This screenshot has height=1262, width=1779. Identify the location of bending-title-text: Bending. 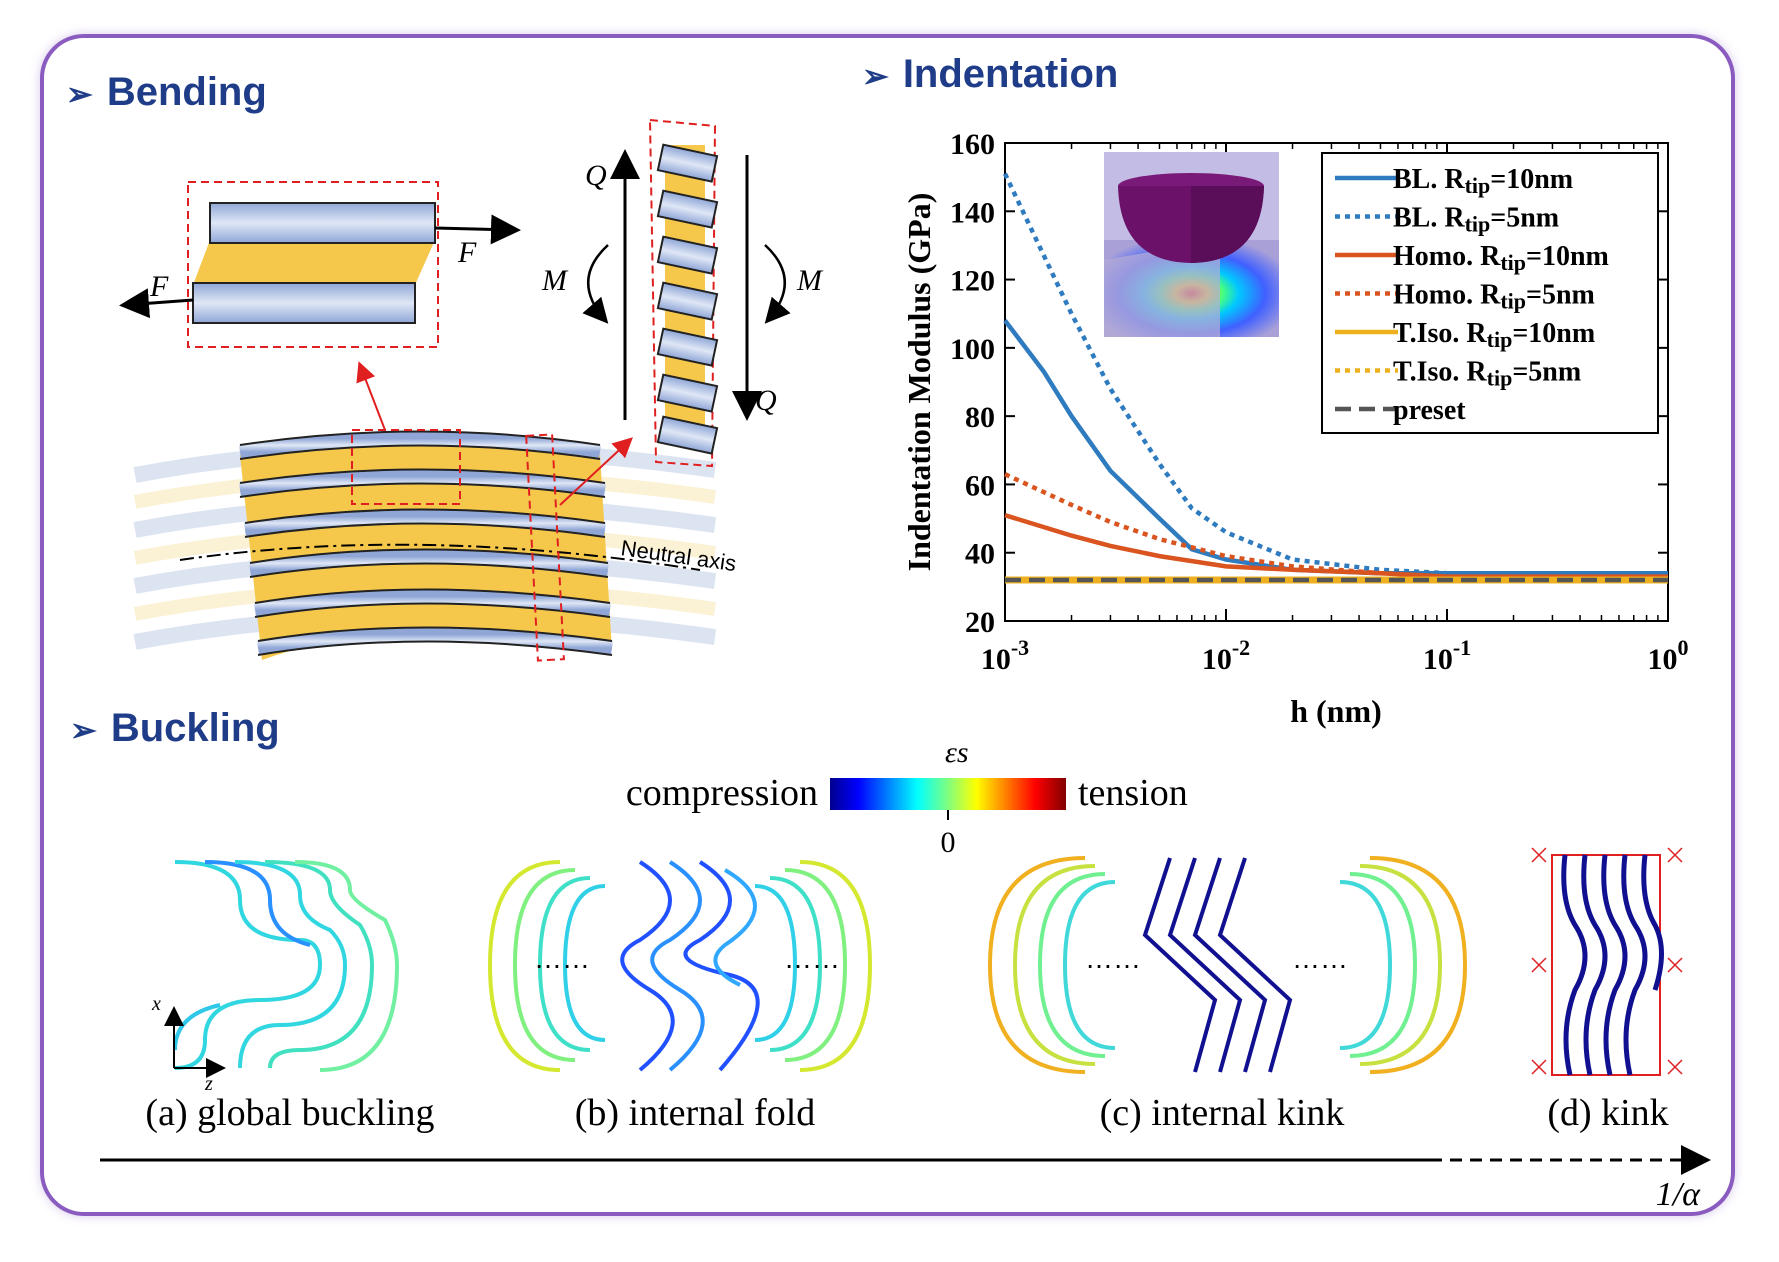
(186, 92).